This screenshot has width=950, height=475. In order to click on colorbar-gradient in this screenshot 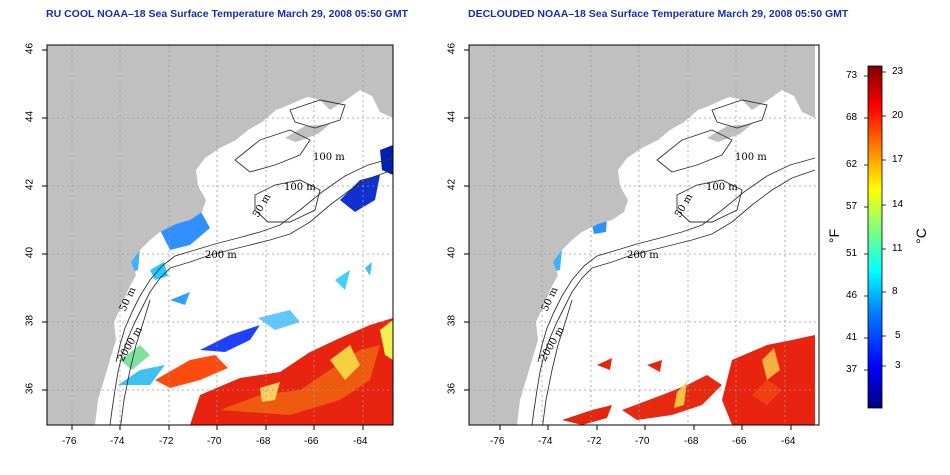, I will do `click(875, 237)`.